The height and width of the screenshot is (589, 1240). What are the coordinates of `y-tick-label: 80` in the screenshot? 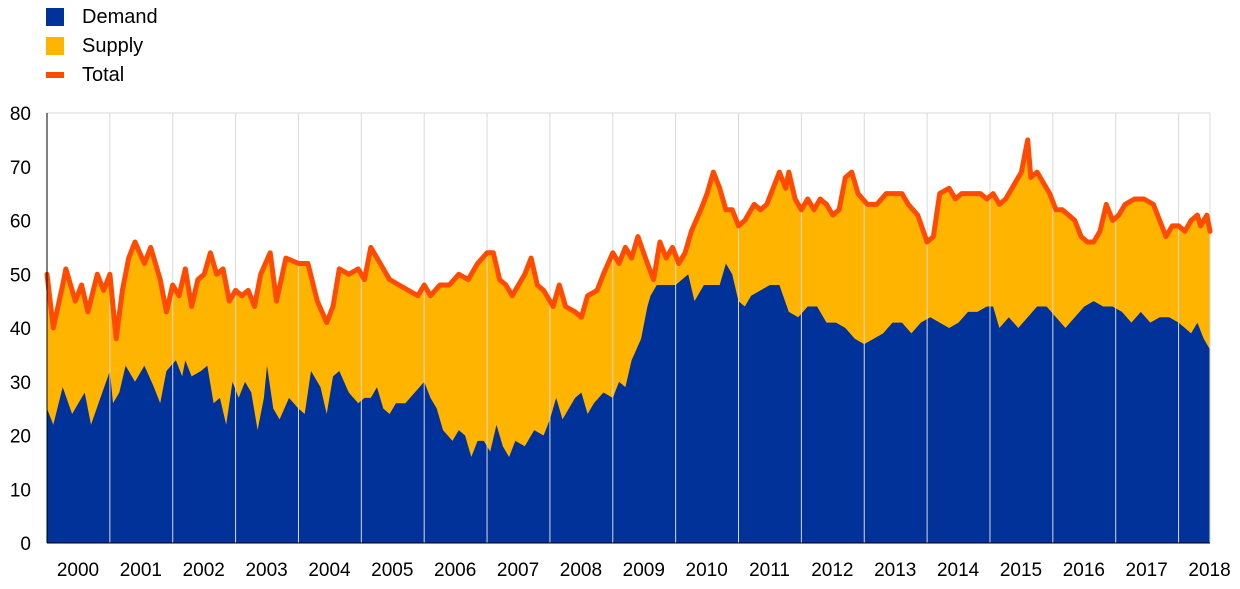 It's located at (20, 114).